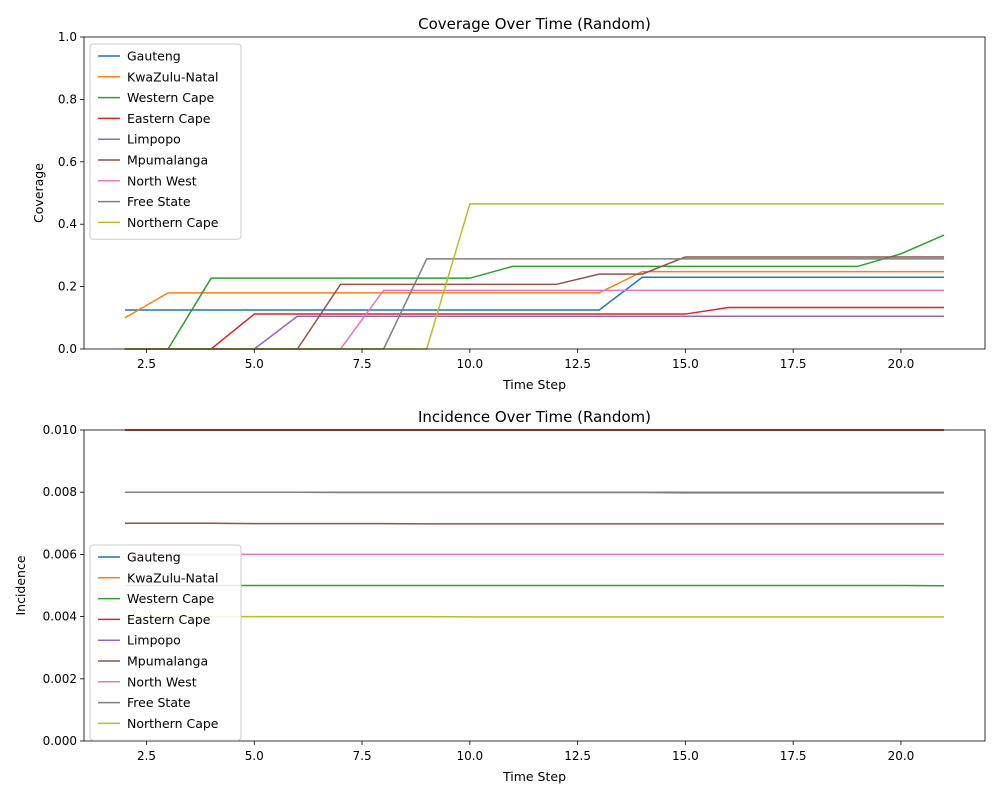  What do you see at coordinates (67, 162) in the screenshot?
I see `y-tick-label: 0.6` at bounding box center [67, 162].